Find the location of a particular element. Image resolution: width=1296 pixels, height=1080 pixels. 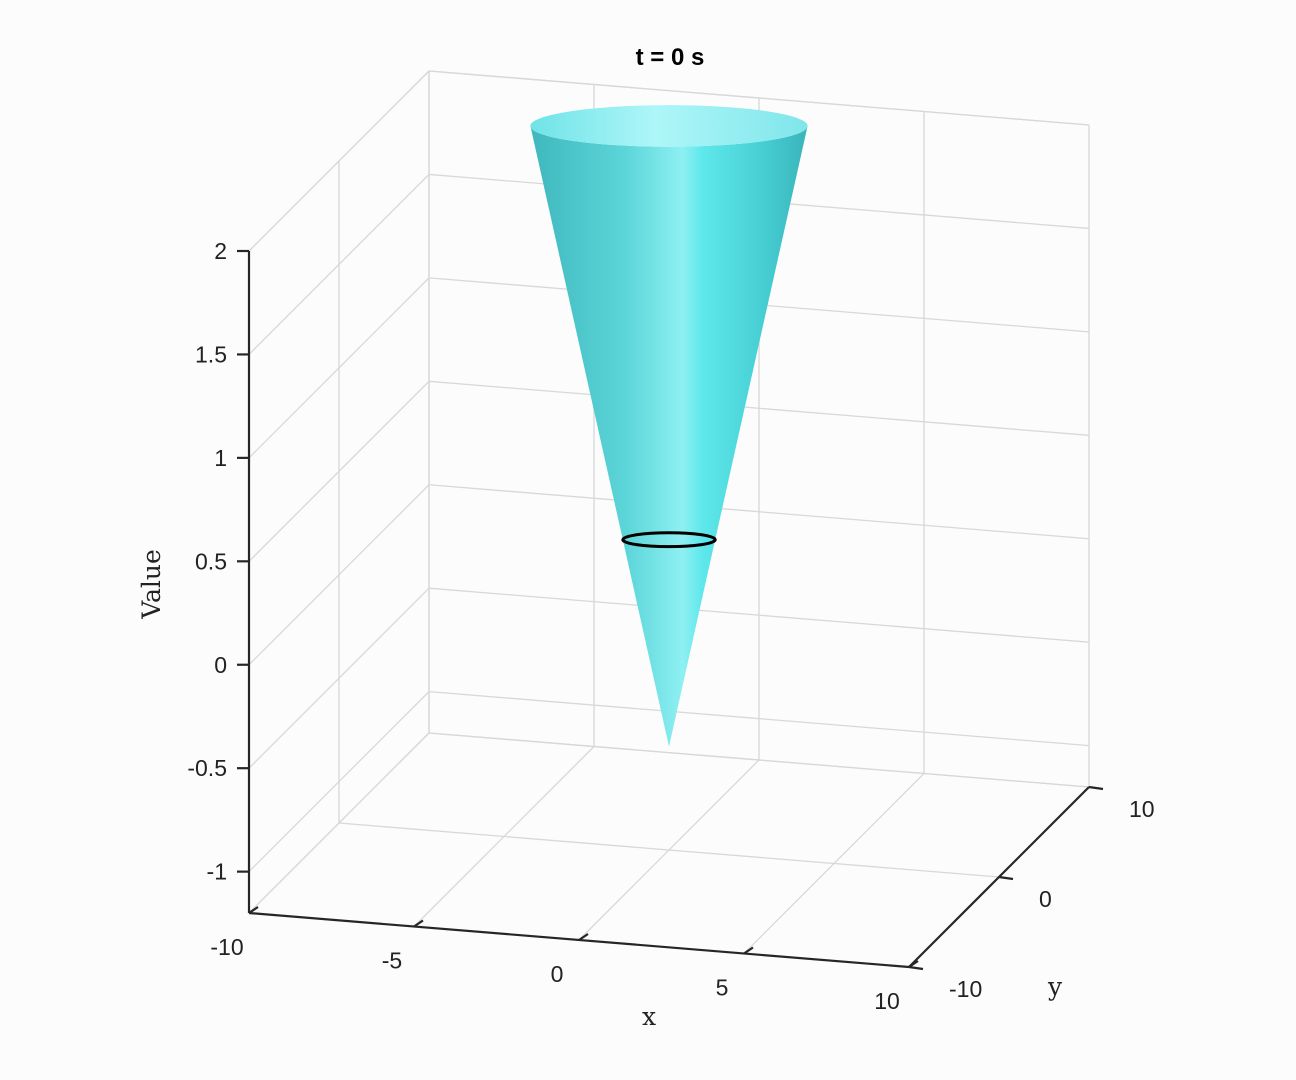

z-axis-label: Value is located at coordinates (151, 584).